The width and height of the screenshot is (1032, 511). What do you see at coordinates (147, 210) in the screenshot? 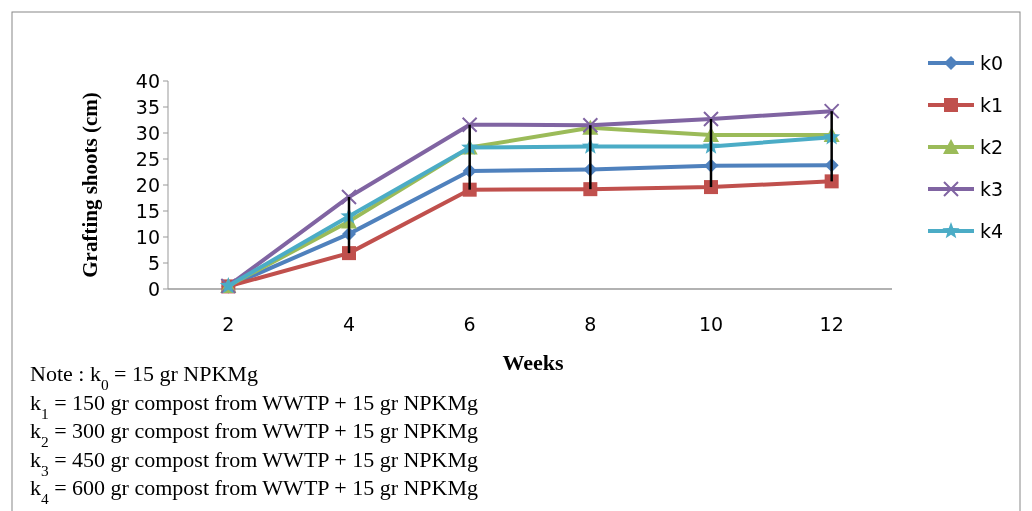
I see `y-tick-label: 15` at bounding box center [147, 210].